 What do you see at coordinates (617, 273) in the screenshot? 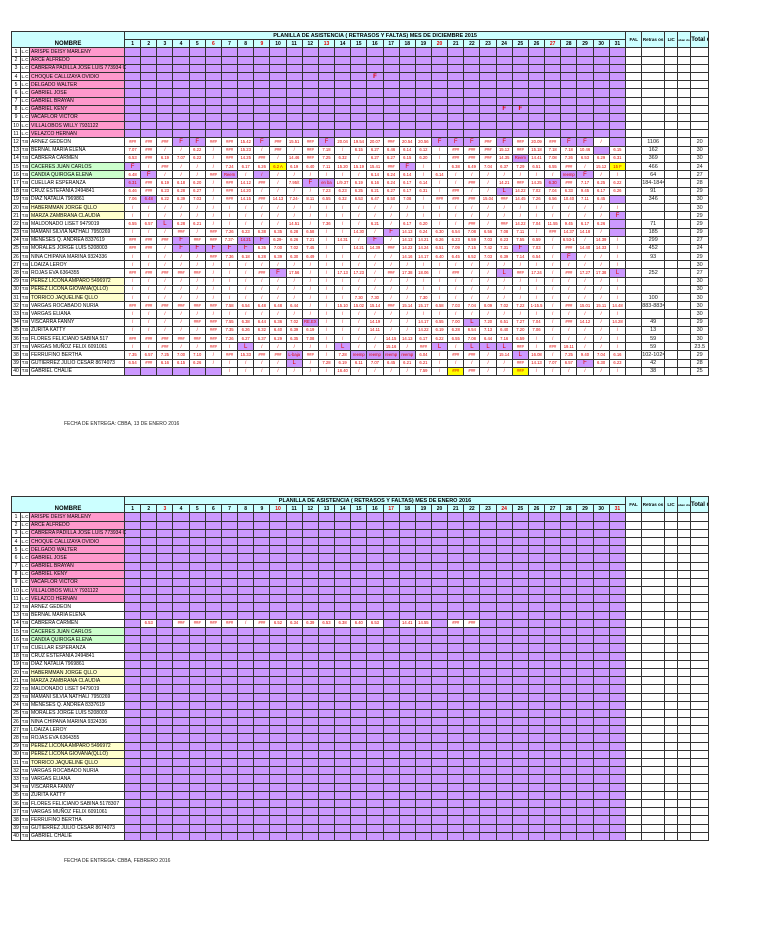
I see `day-cell: L` at bounding box center [617, 273].